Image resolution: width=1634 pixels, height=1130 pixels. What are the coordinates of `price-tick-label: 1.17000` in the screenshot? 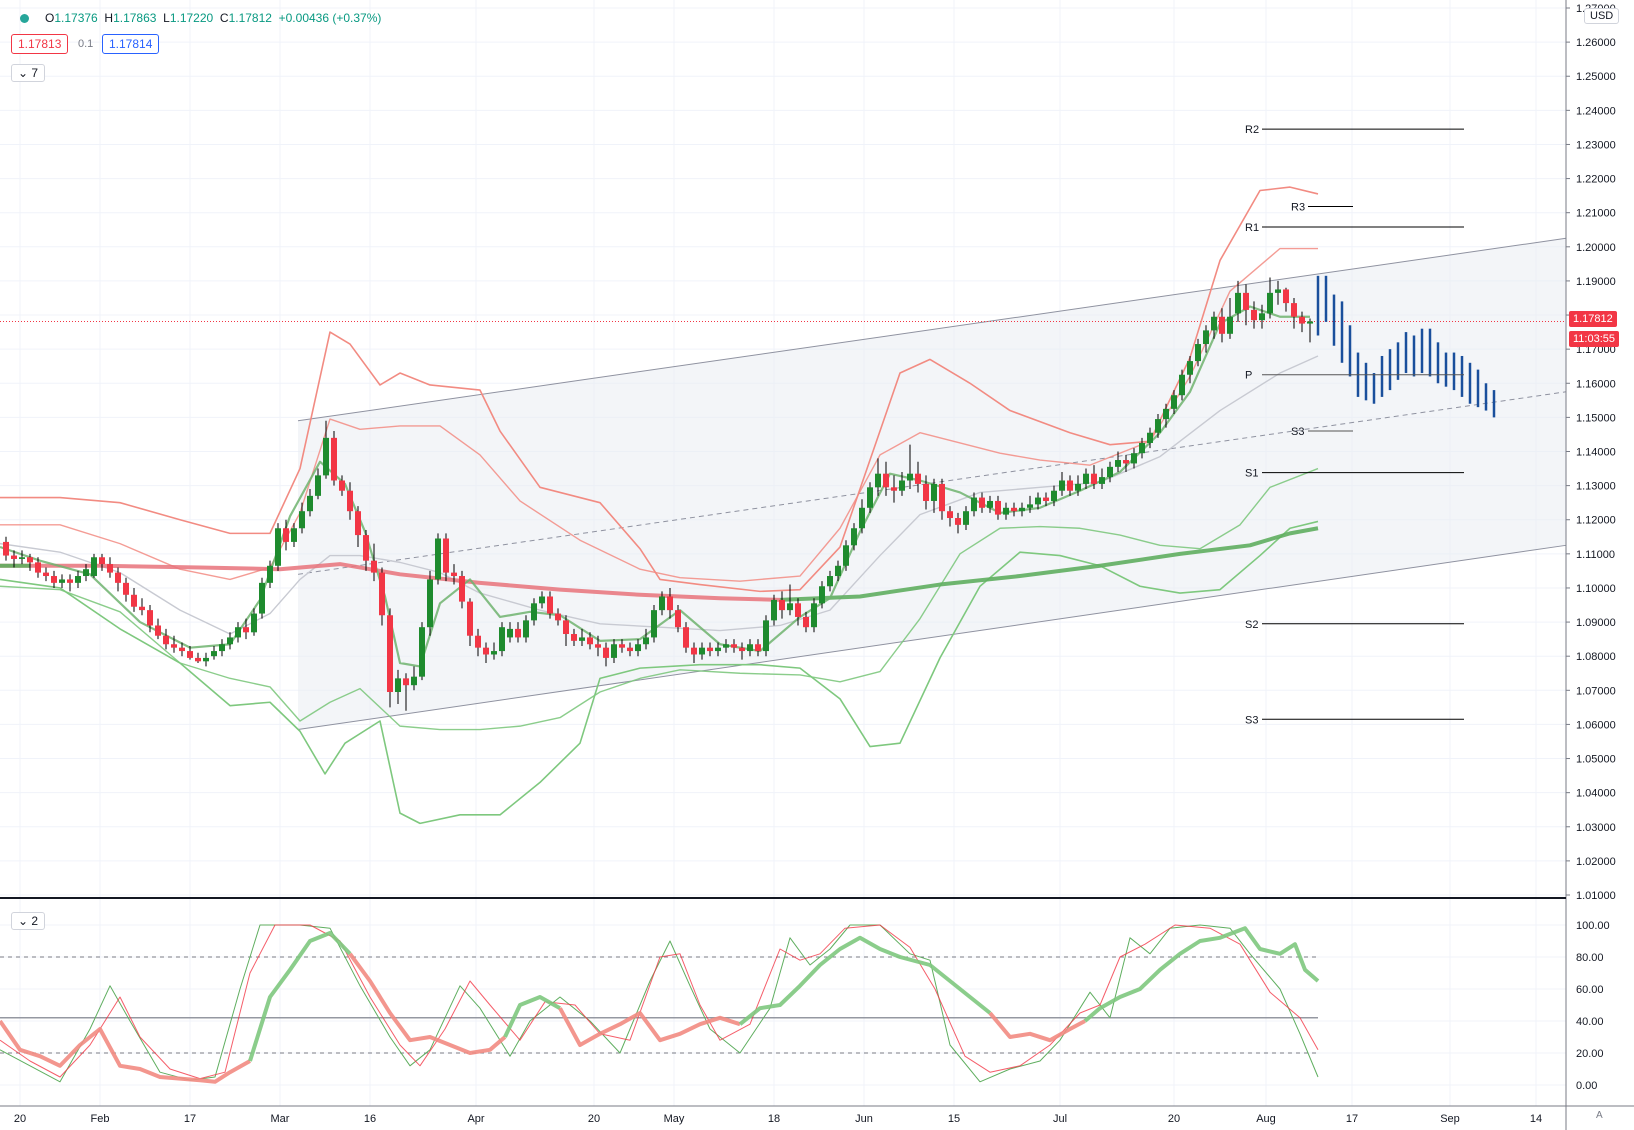 It's located at (1596, 350).